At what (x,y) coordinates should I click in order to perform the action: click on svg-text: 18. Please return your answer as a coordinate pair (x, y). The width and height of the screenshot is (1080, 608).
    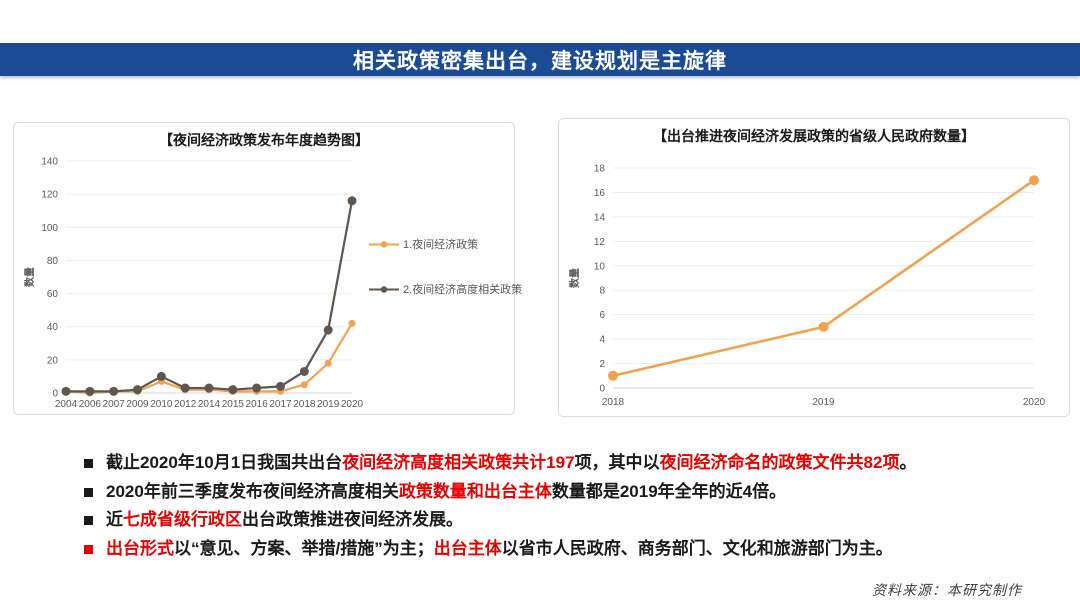
    Looking at the image, I should click on (600, 169).